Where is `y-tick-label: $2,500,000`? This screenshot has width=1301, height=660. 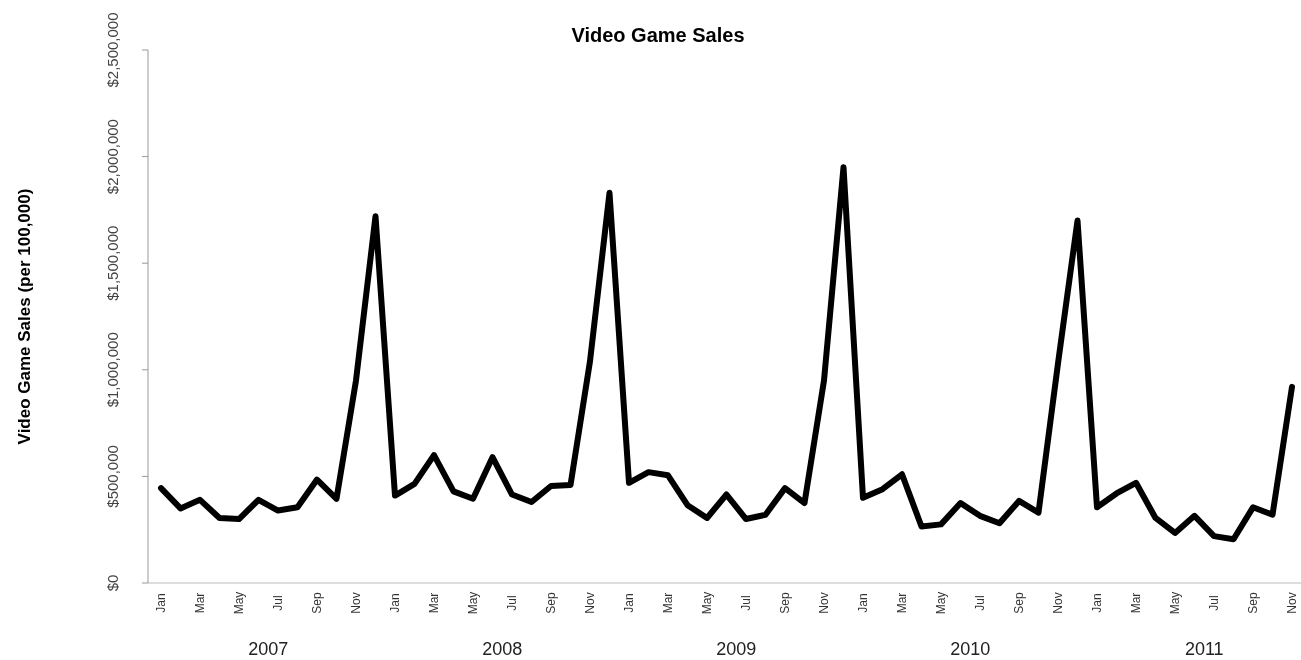
y-tick-label: $2,500,000 is located at coordinates (112, 50).